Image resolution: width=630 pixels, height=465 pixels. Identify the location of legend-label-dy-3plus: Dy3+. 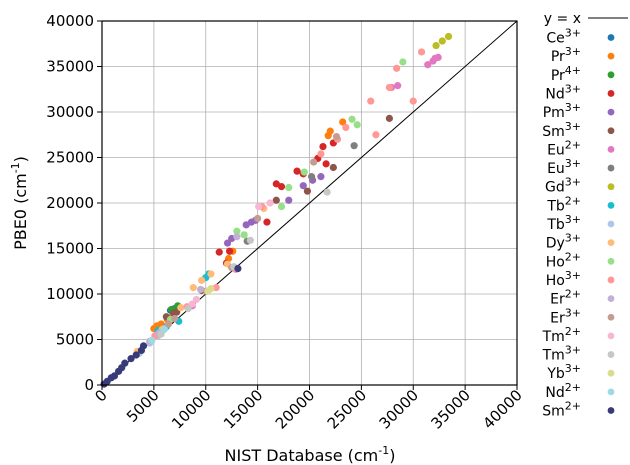
(563, 242).